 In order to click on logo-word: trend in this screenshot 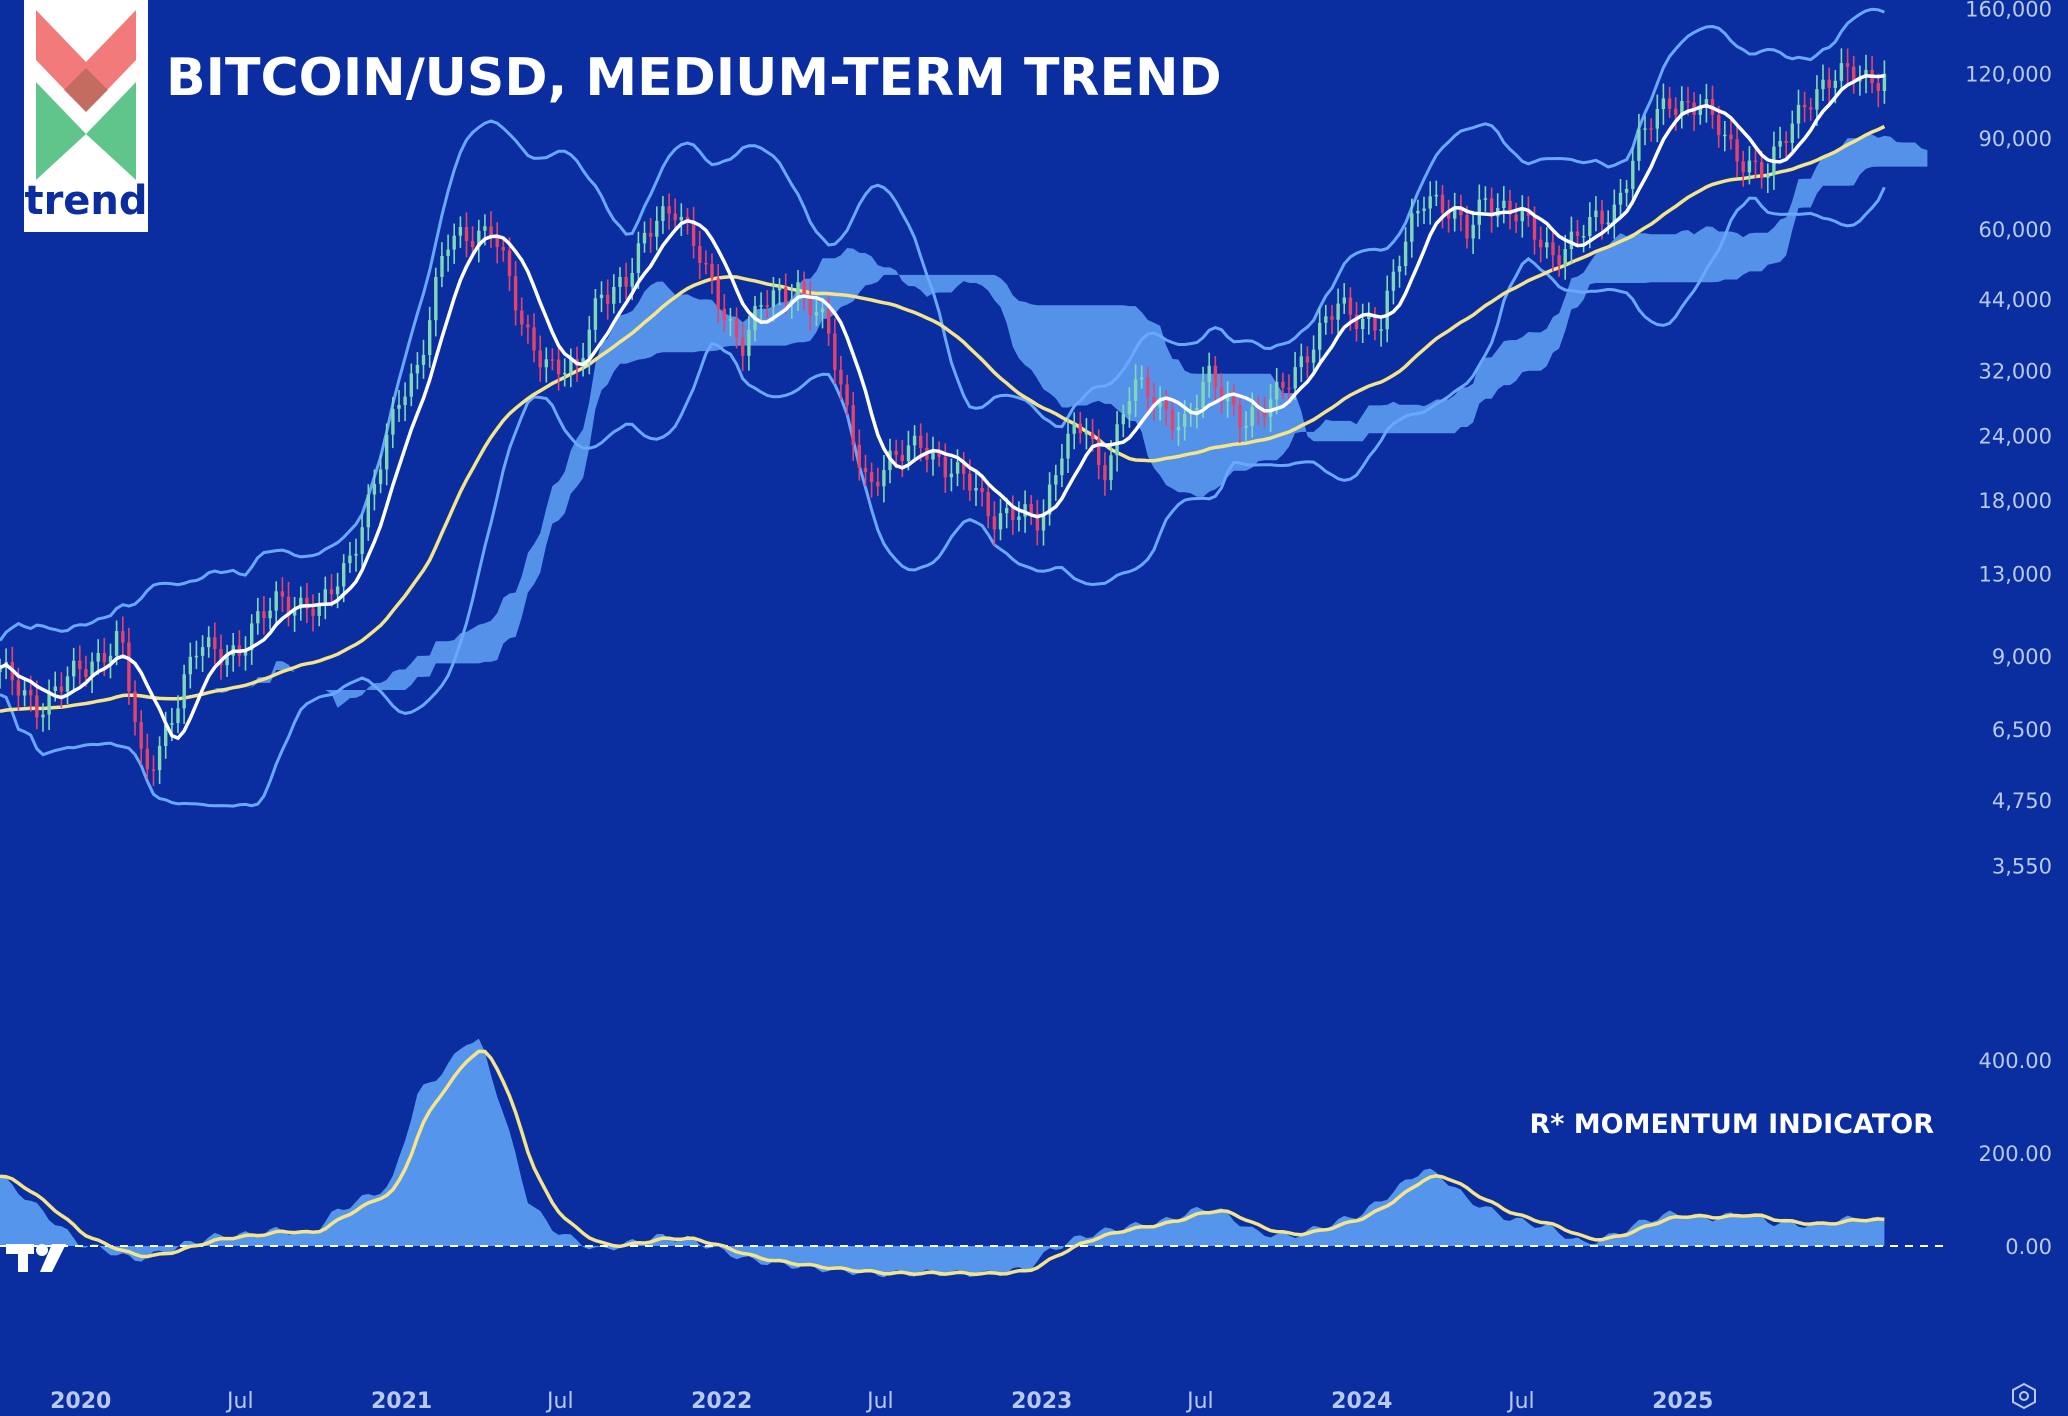, I will do `click(86, 201)`.